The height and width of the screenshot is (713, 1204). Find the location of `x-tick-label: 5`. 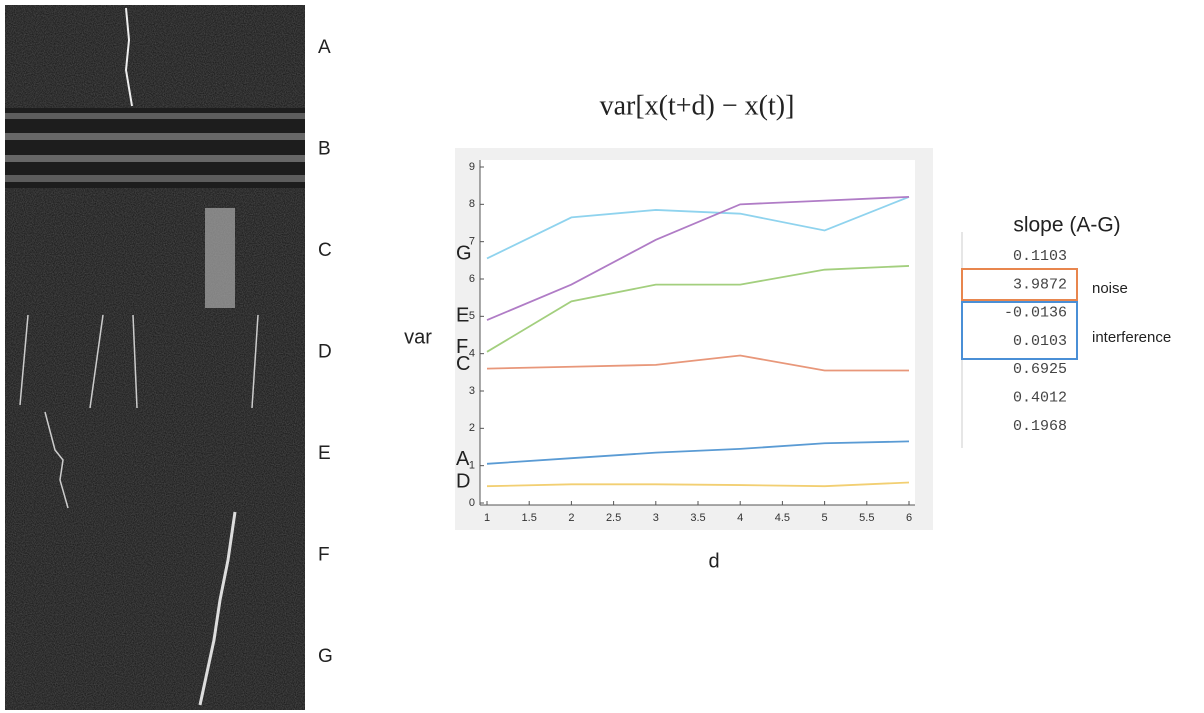

x-tick-label: 5 is located at coordinates (825, 518).